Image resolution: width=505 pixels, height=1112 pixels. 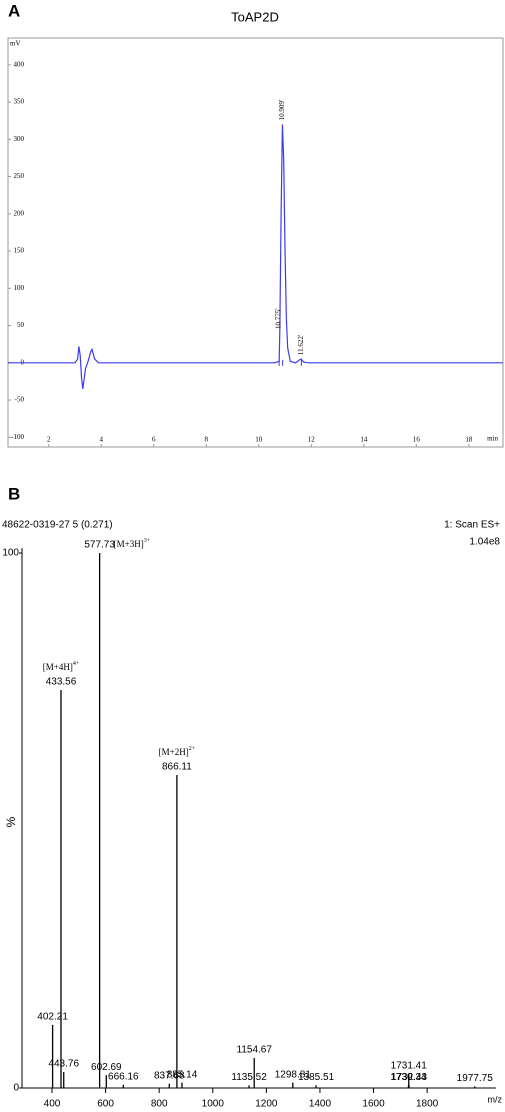 I want to click on peak-mz-label: 1154.67, so click(x=255, y=1050).